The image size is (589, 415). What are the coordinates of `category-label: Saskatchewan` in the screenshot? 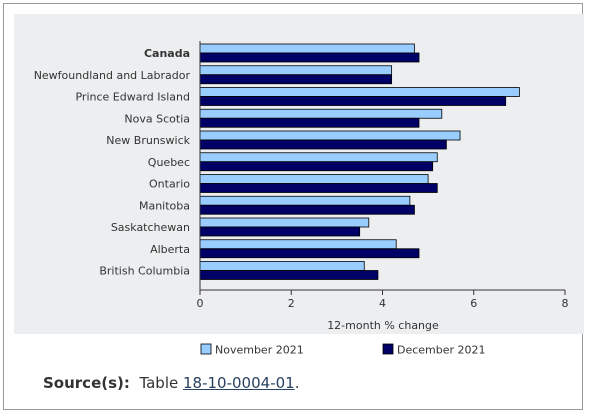 It's located at (150, 227).